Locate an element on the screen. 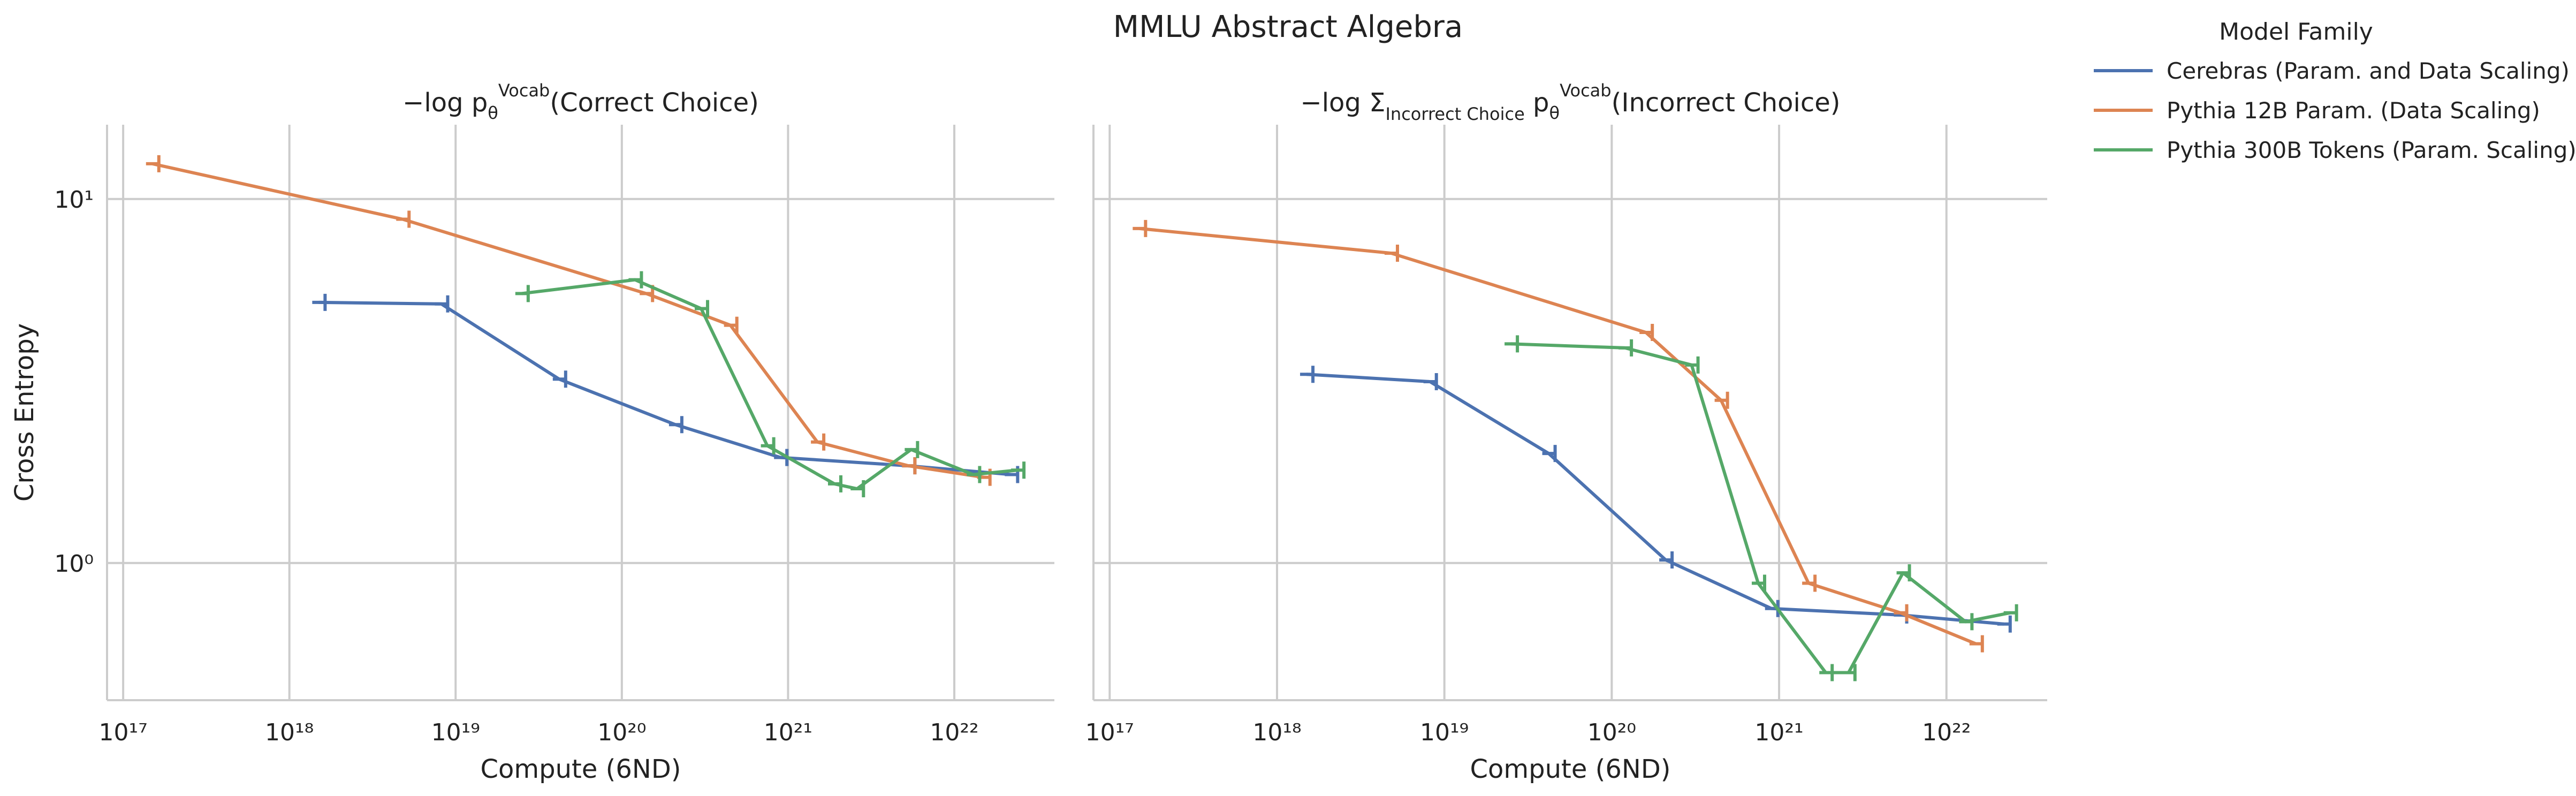  legend-swatch-pythia-300b is located at coordinates (2123, 149).